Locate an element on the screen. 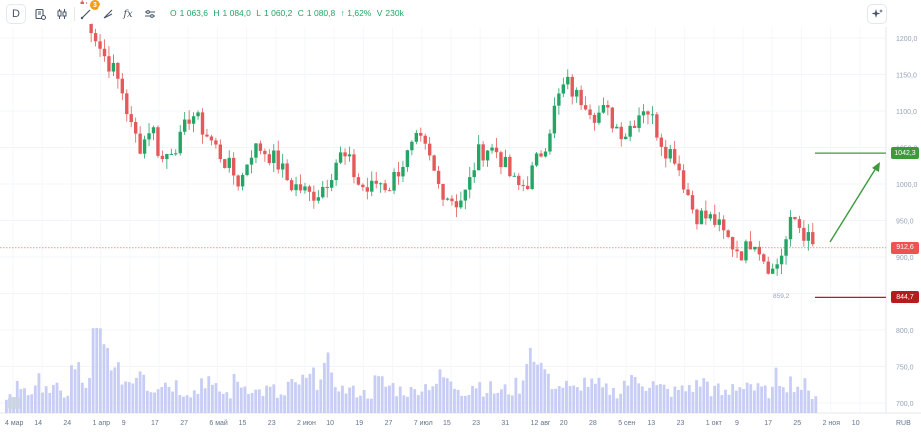  y-tick-label: 700,0 is located at coordinates (905, 404).